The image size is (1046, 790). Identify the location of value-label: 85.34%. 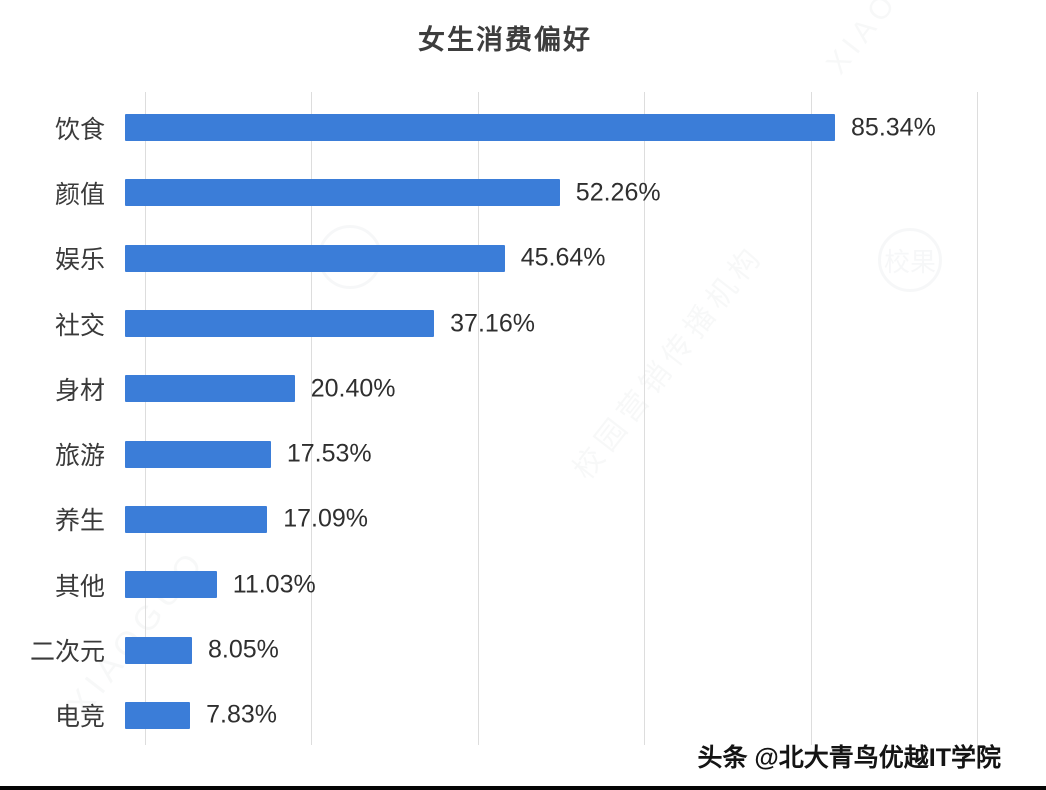
(893, 127).